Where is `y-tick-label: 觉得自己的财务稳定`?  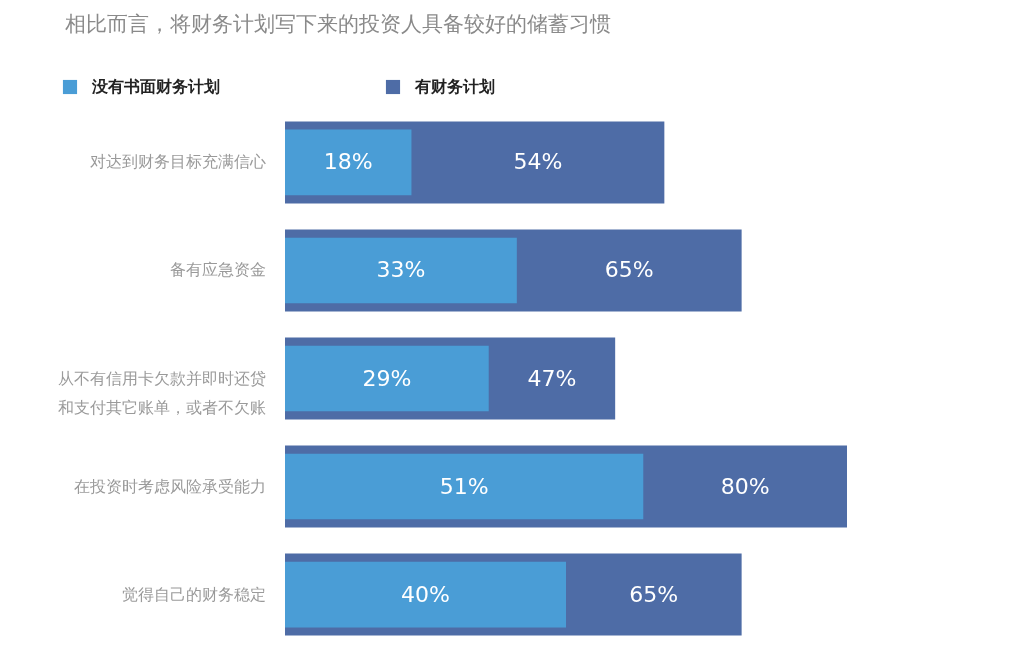
y-tick-label: 觉得自己的财务稳定 is located at coordinates (193, 594).